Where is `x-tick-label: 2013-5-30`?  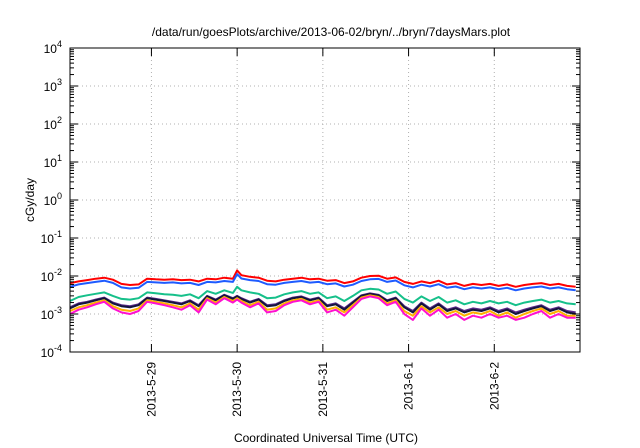
x-tick-label: 2013-5-30 is located at coordinates (237, 389).